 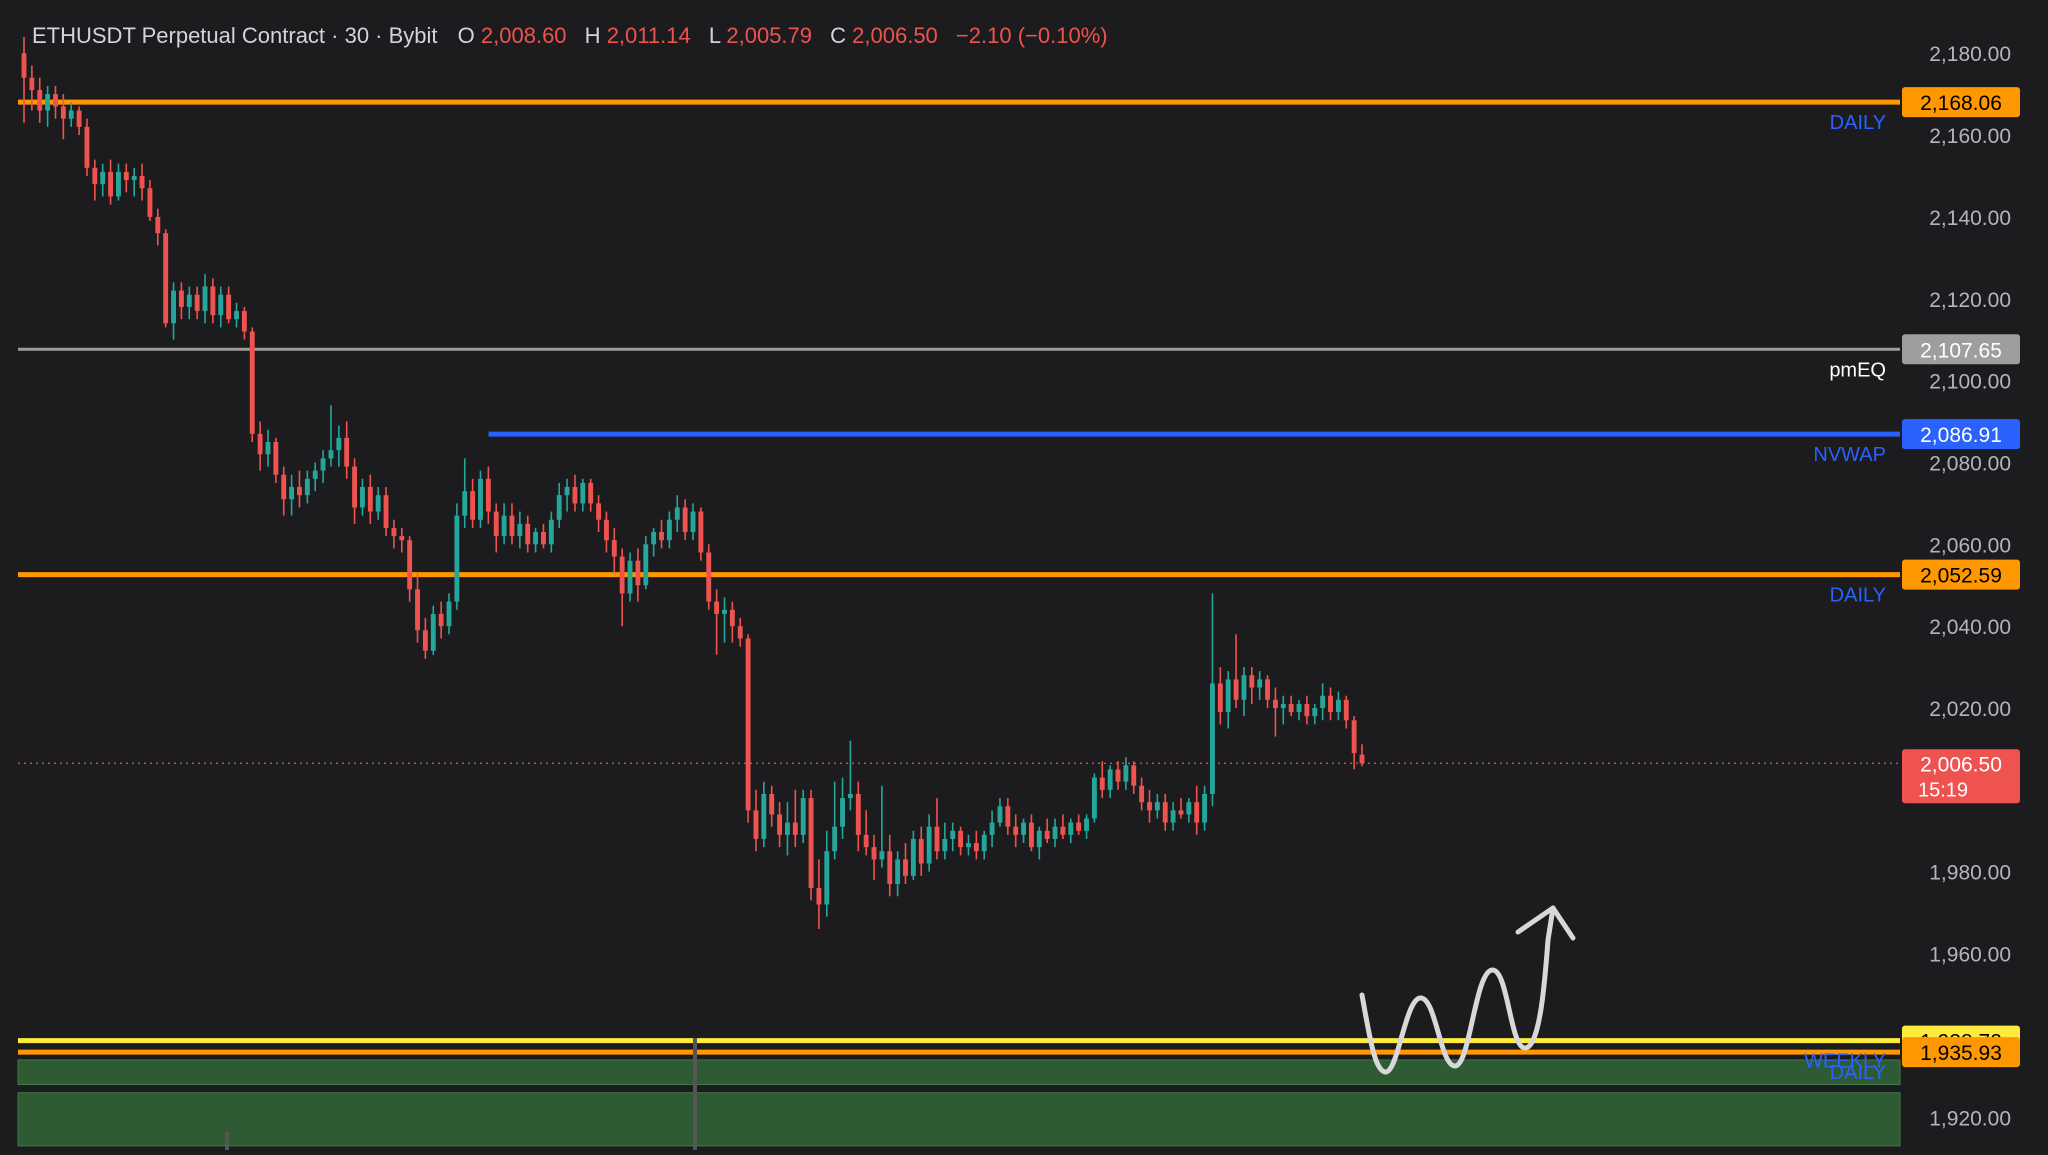 I want to click on projection-squiggle, so click(x=1457, y=990).